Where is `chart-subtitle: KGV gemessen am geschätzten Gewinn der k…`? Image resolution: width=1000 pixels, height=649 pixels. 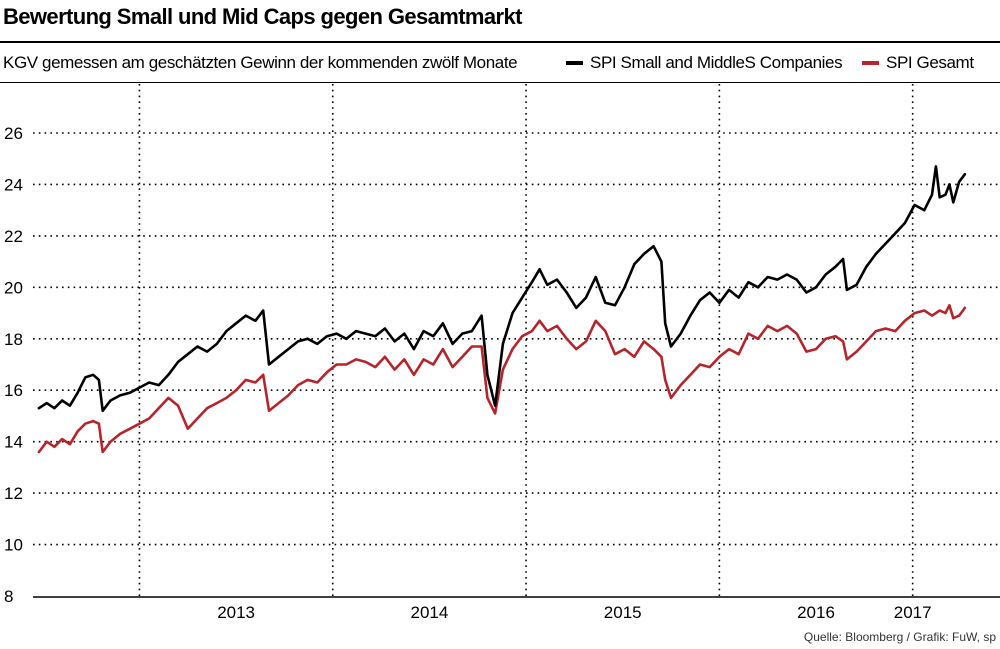 chart-subtitle: KGV gemessen am geschätzten Gewinn der k… is located at coordinates (260, 62).